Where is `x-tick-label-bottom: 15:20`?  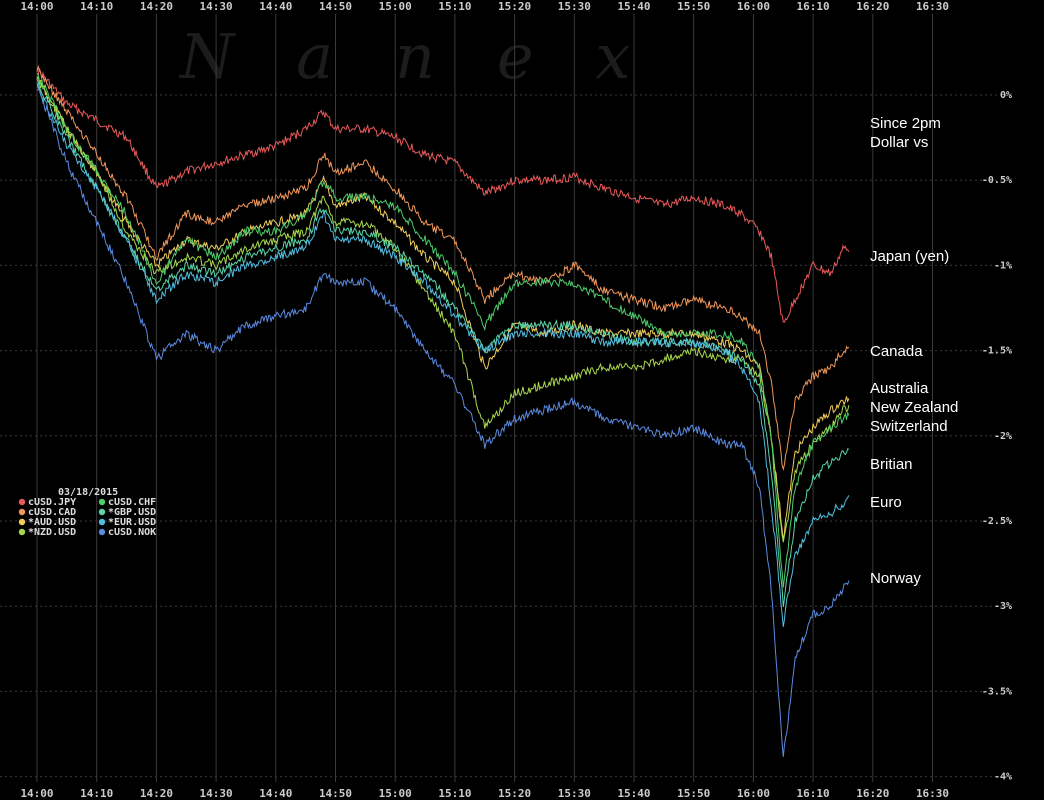 x-tick-label-bottom: 15:20 is located at coordinates (514, 793).